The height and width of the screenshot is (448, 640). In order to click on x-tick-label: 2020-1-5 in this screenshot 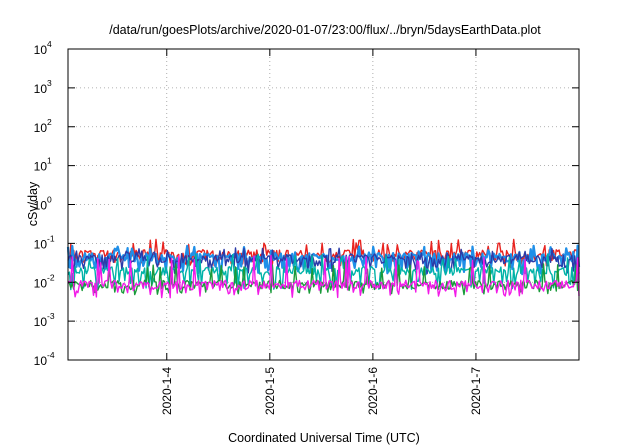, I will do `click(270, 391)`.